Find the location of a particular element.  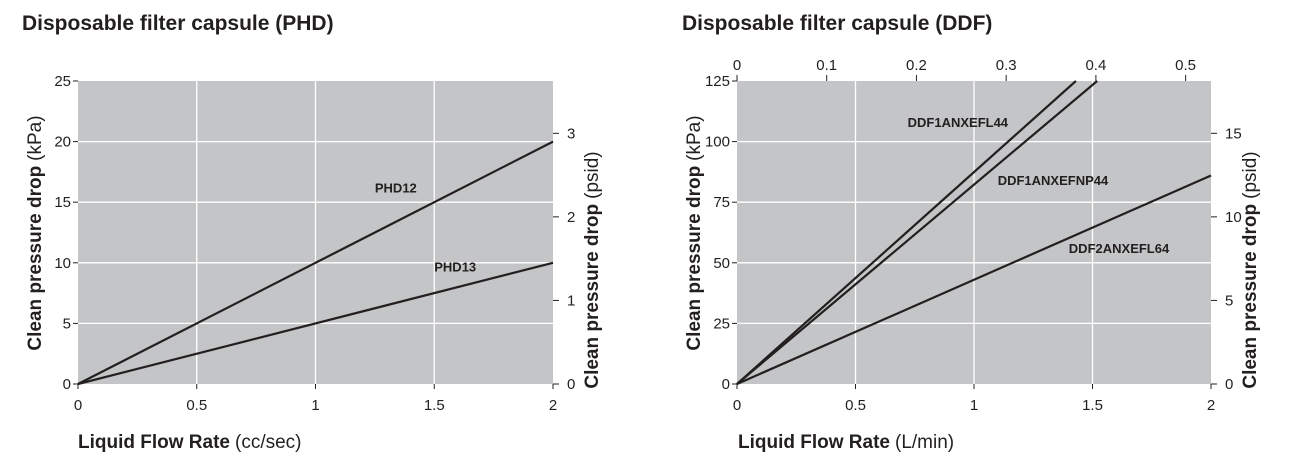

chart-phd-x-axis-label: Liquid Flow Rate (cc/sec) is located at coordinates (190, 442).